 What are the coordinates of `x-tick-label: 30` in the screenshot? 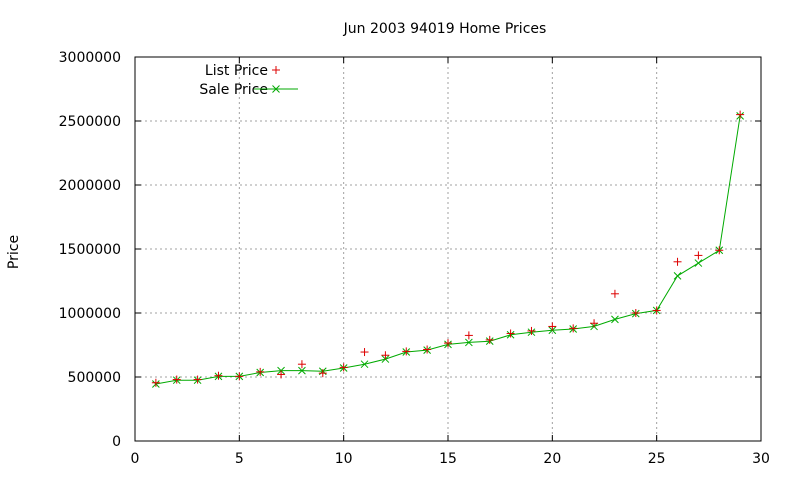 It's located at (761, 459).